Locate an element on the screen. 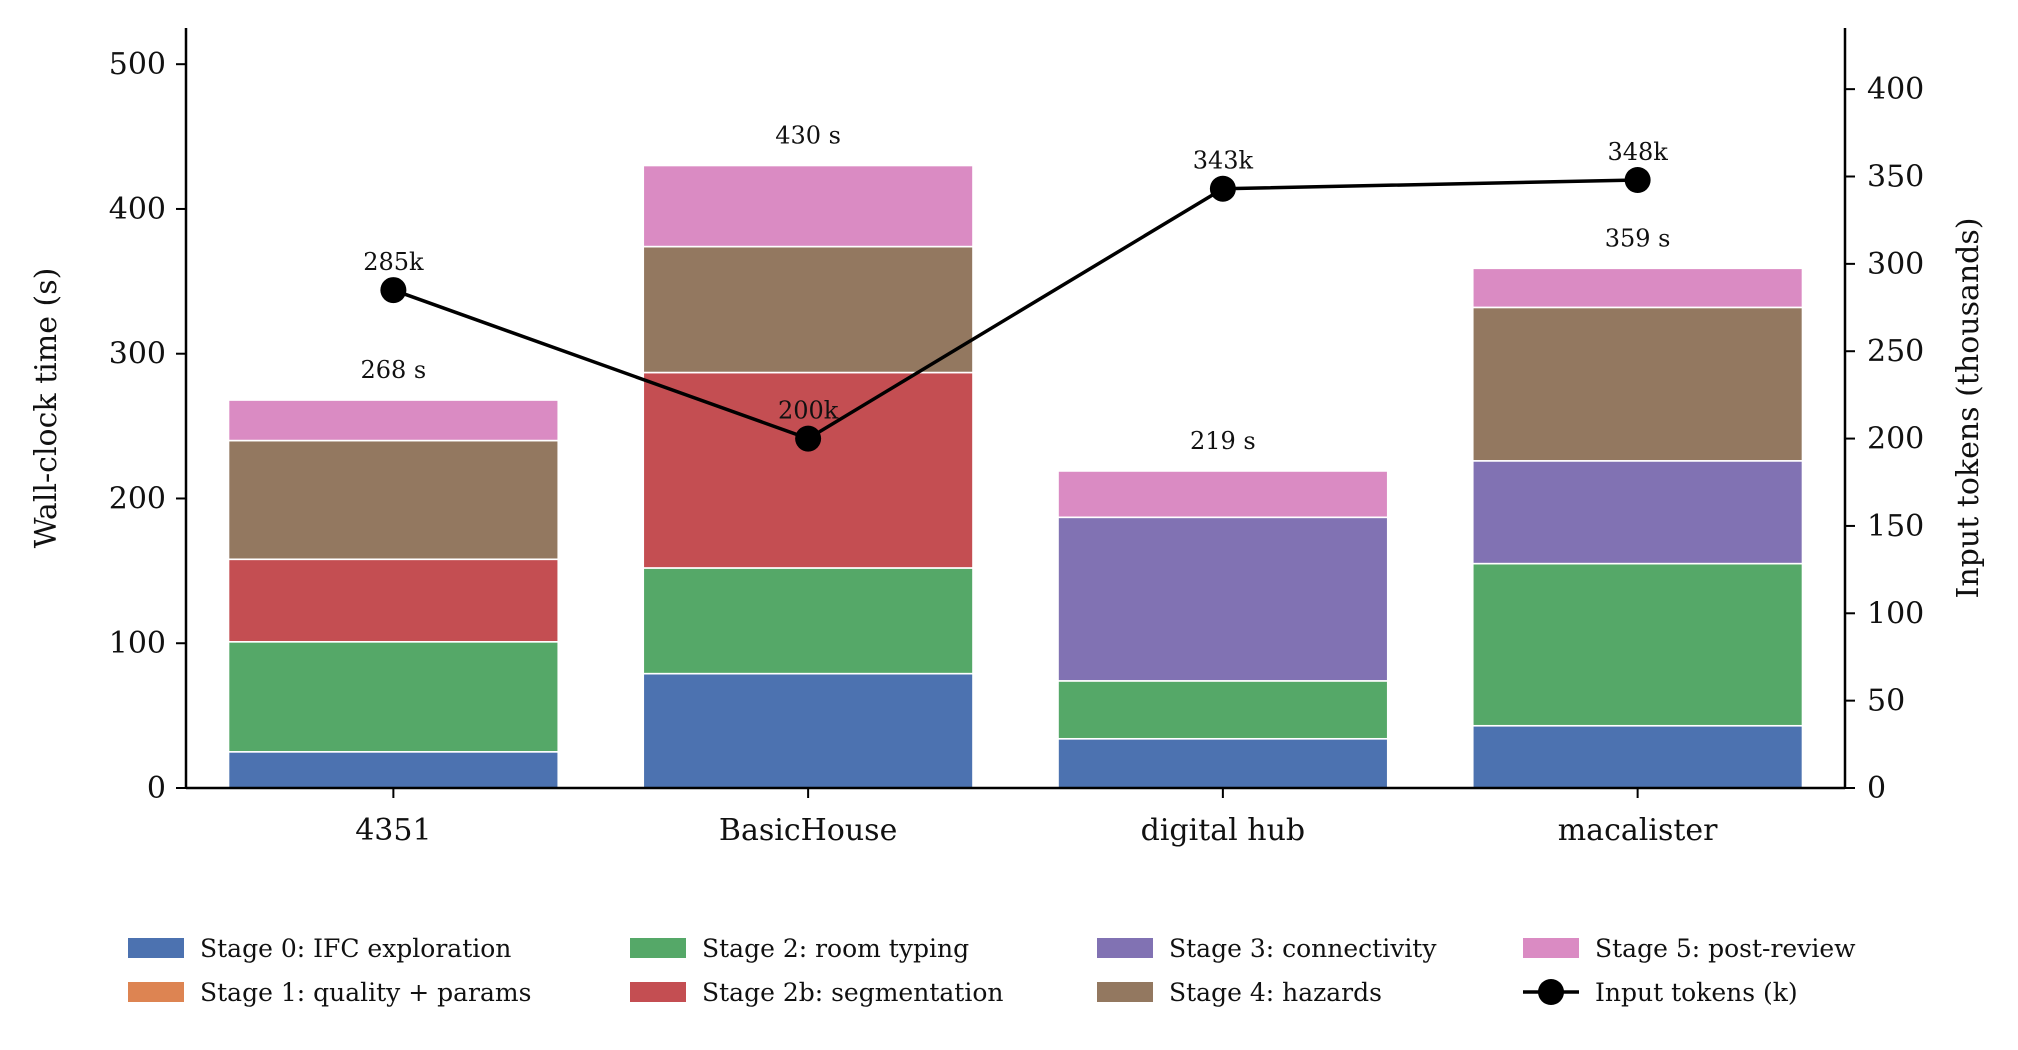 The height and width of the screenshot is (1050, 2018). tokens-value-label: 348k is located at coordinates (1637, 152).